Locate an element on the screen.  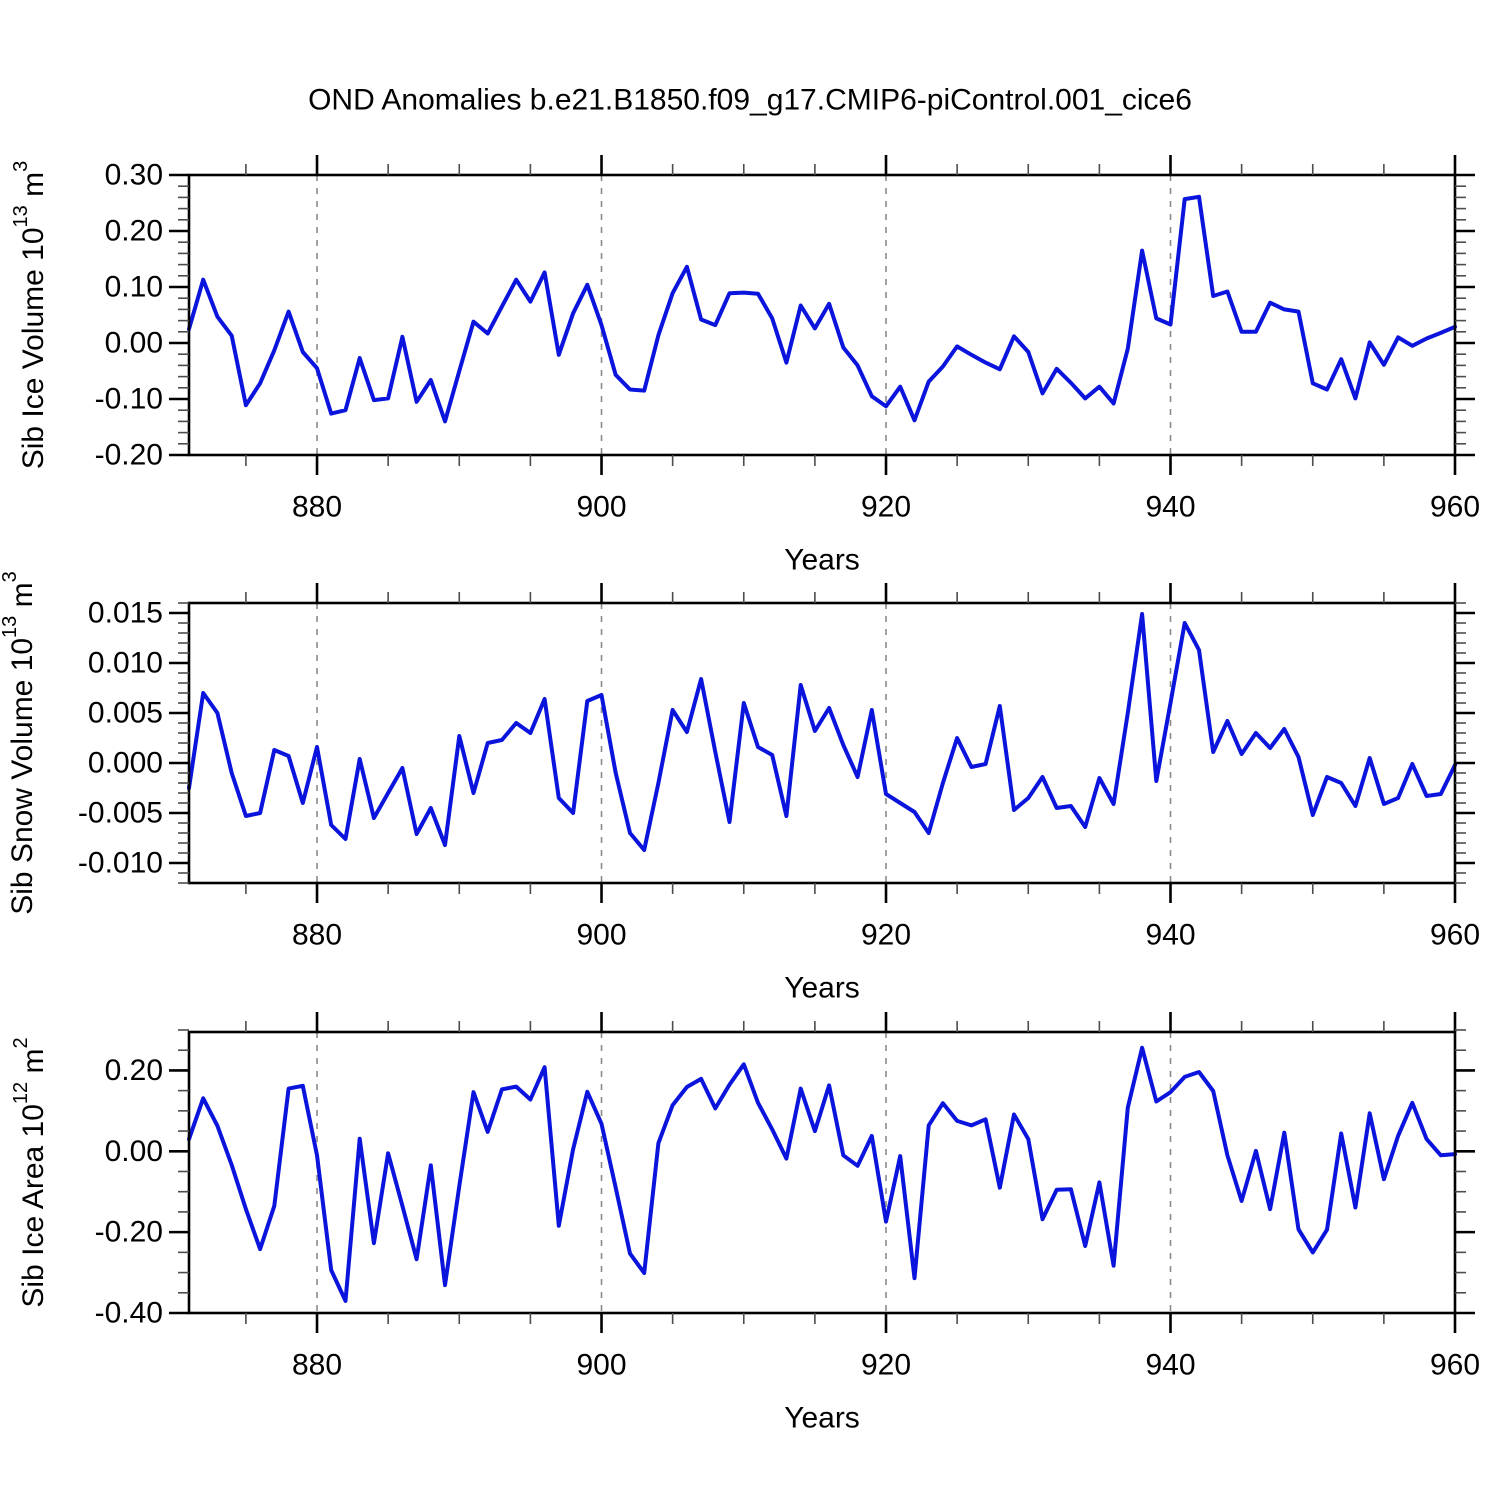
y-tick-label: -0.005 is located at coordinates (120, 813).